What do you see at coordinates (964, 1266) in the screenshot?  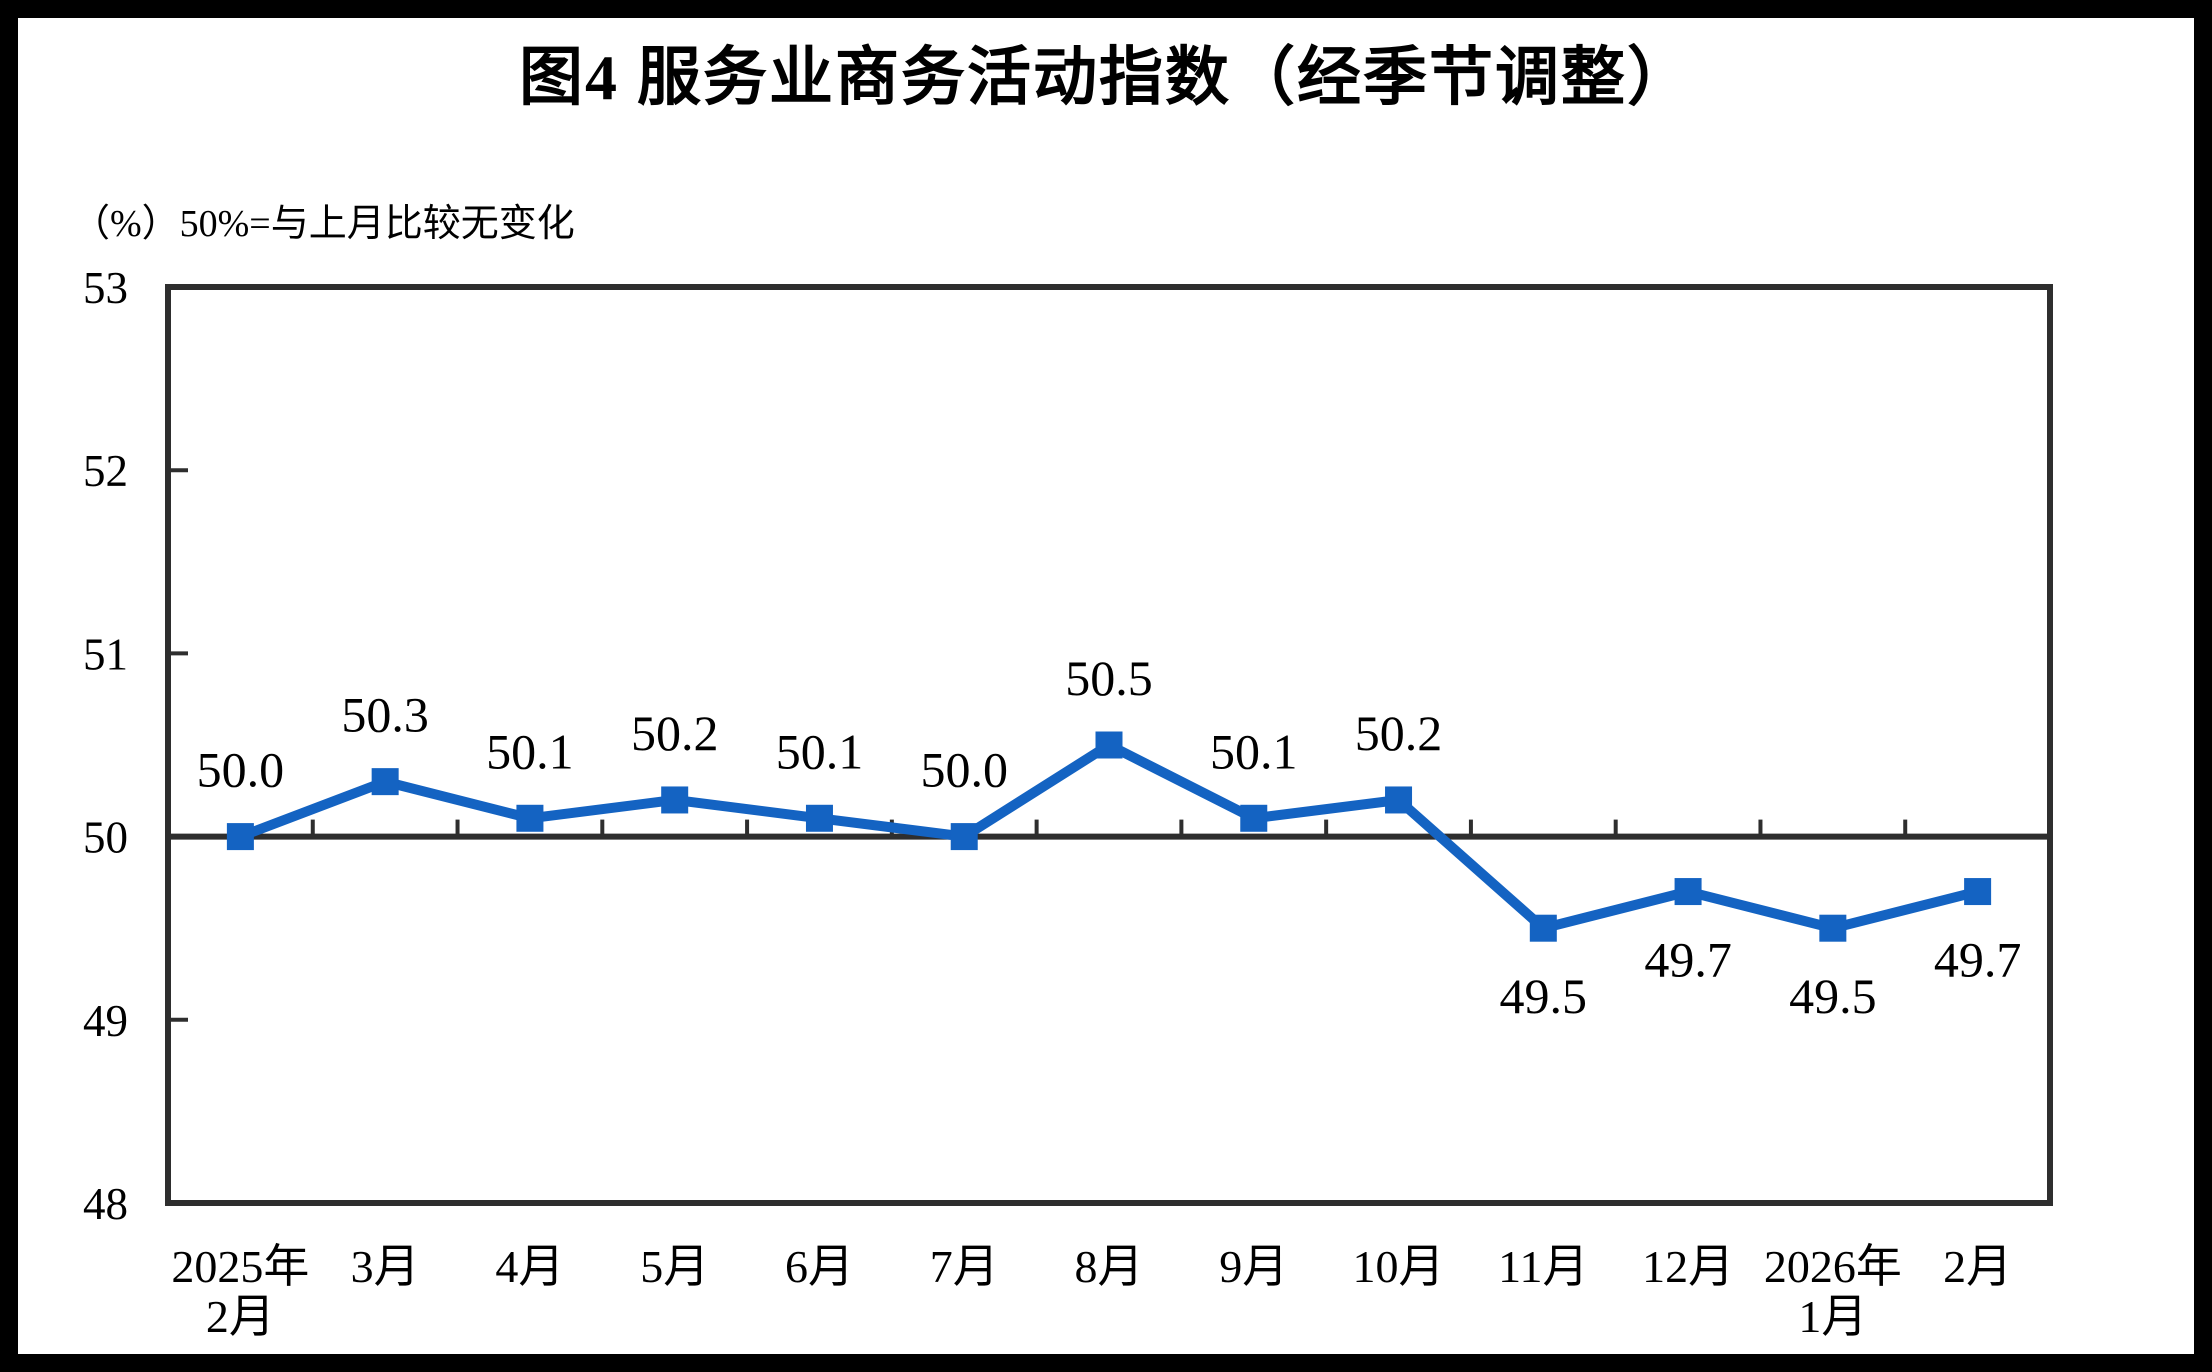 I see `x-axis-category-label: 7月` at bounding box center [964, 1266].